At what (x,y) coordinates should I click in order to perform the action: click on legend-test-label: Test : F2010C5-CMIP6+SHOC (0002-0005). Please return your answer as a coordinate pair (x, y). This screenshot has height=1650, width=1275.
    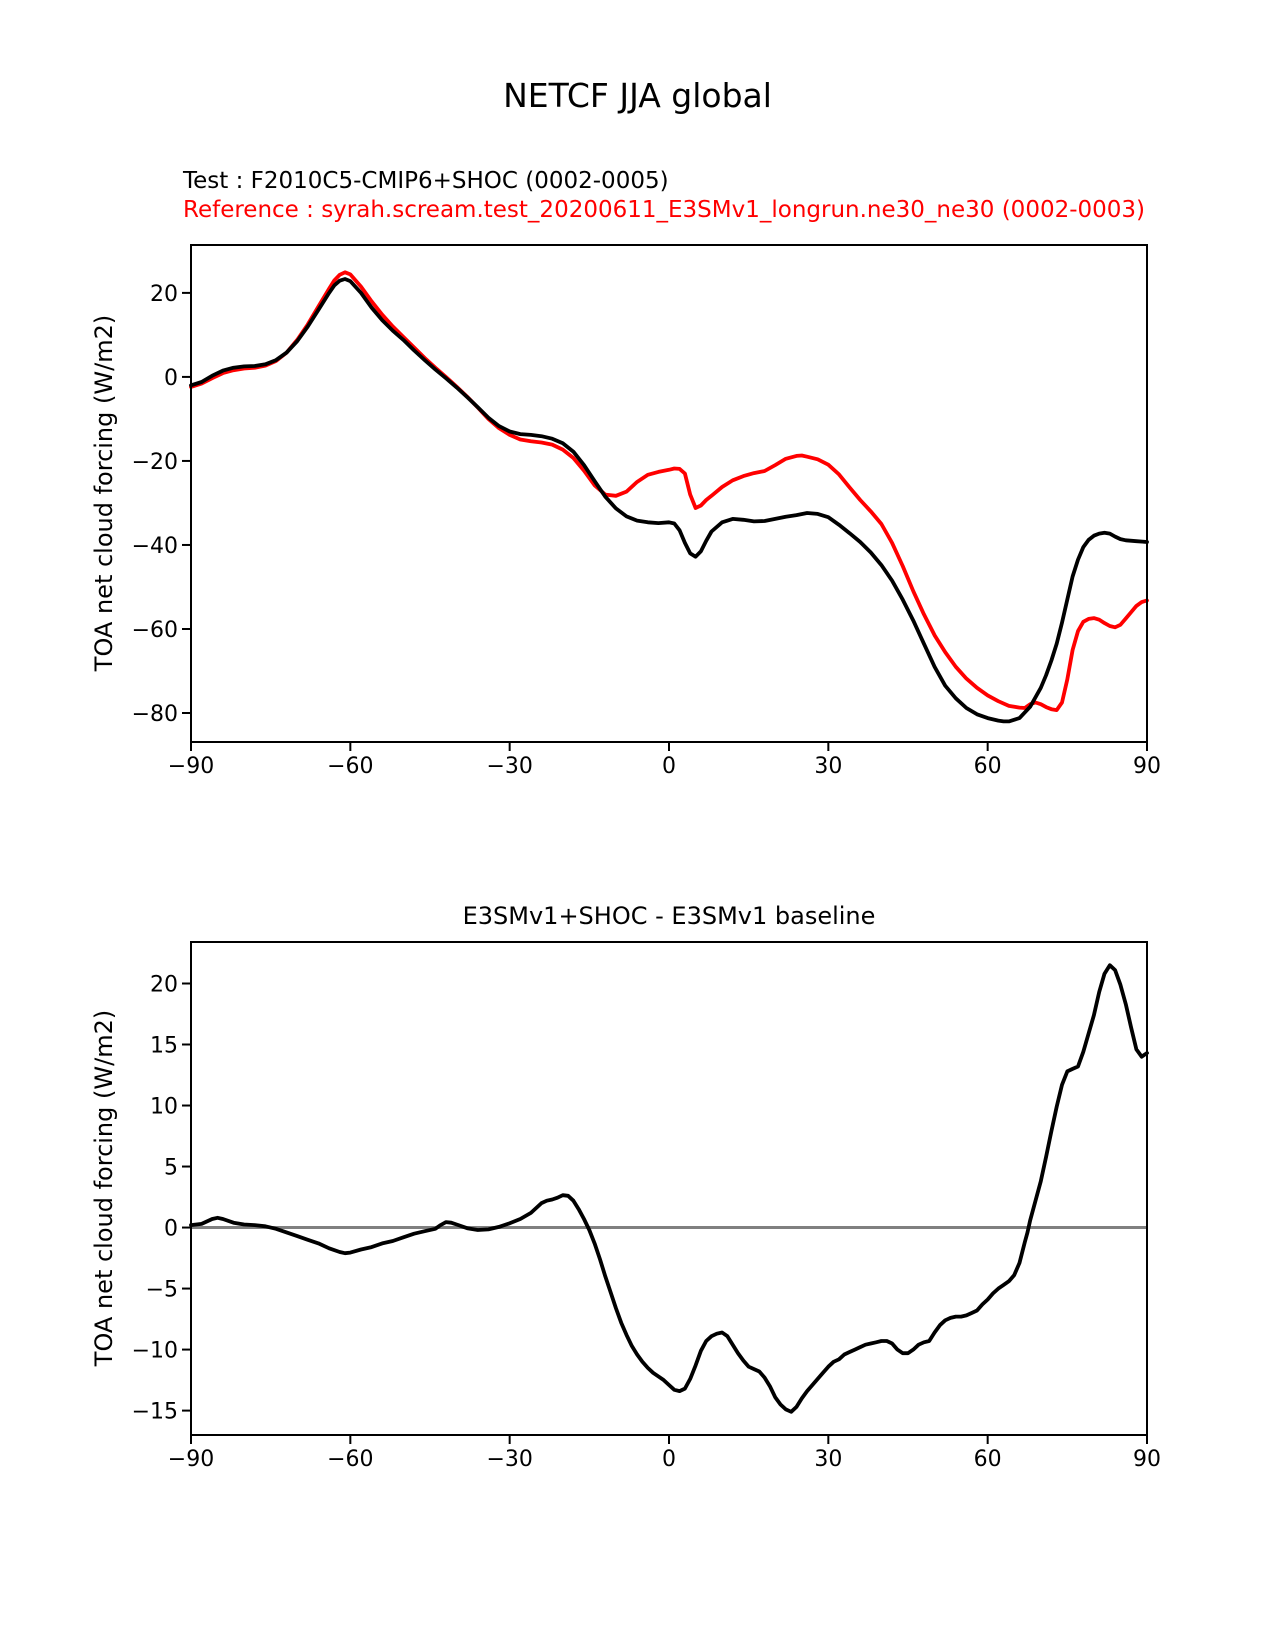
    Looking at the image, I should click on (426, 181).